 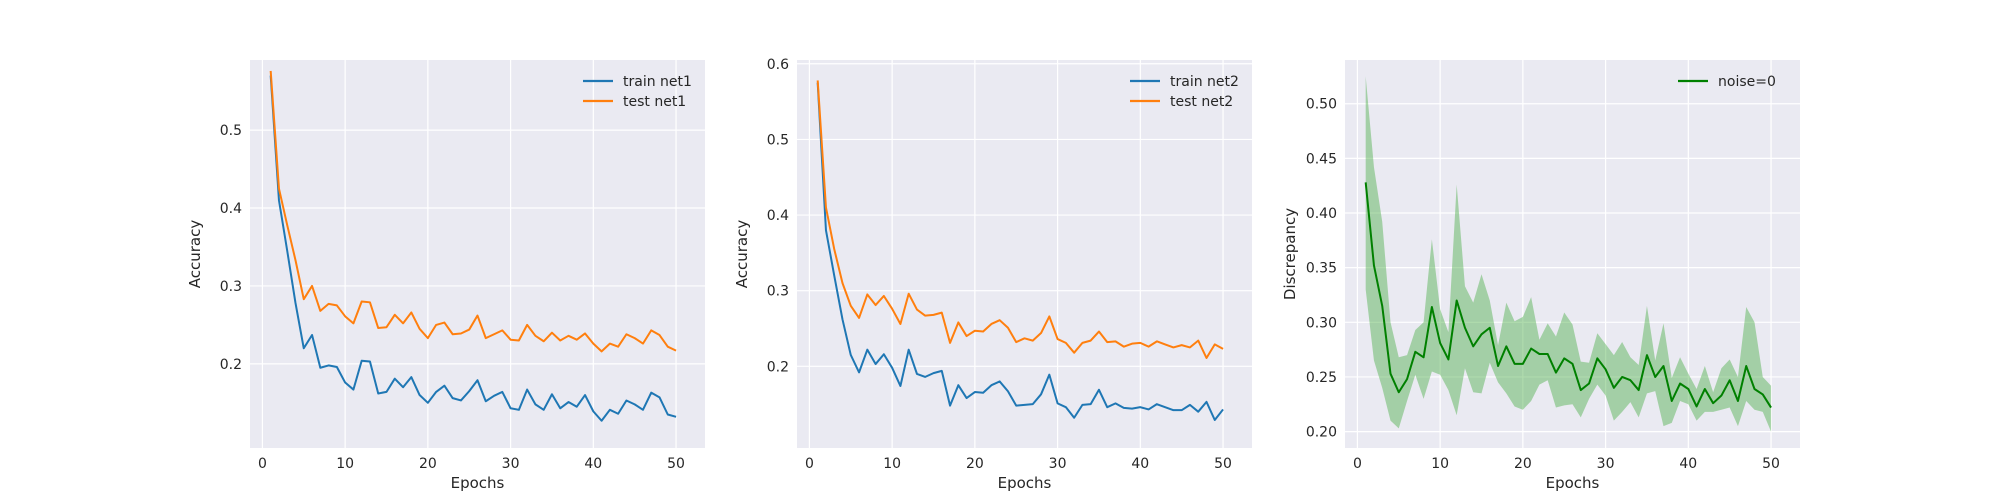 I want to click on y-tick-label: 0.30, so click(x=1321, y=323).